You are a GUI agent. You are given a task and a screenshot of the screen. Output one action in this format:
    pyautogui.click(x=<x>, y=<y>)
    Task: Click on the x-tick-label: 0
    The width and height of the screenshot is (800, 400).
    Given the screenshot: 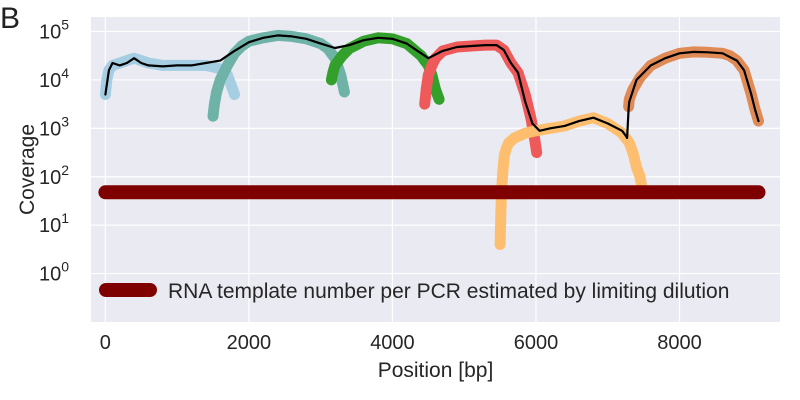 What is the action you would take?
    pyautogui.click(x=105, y=343)
    